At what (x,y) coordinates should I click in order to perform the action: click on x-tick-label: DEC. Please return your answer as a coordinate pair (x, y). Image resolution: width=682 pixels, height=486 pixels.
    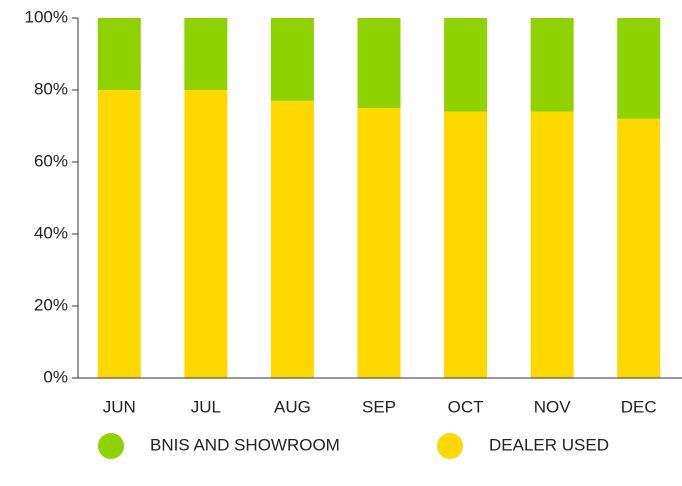
    Looking at the image, I should click on (639, 406).